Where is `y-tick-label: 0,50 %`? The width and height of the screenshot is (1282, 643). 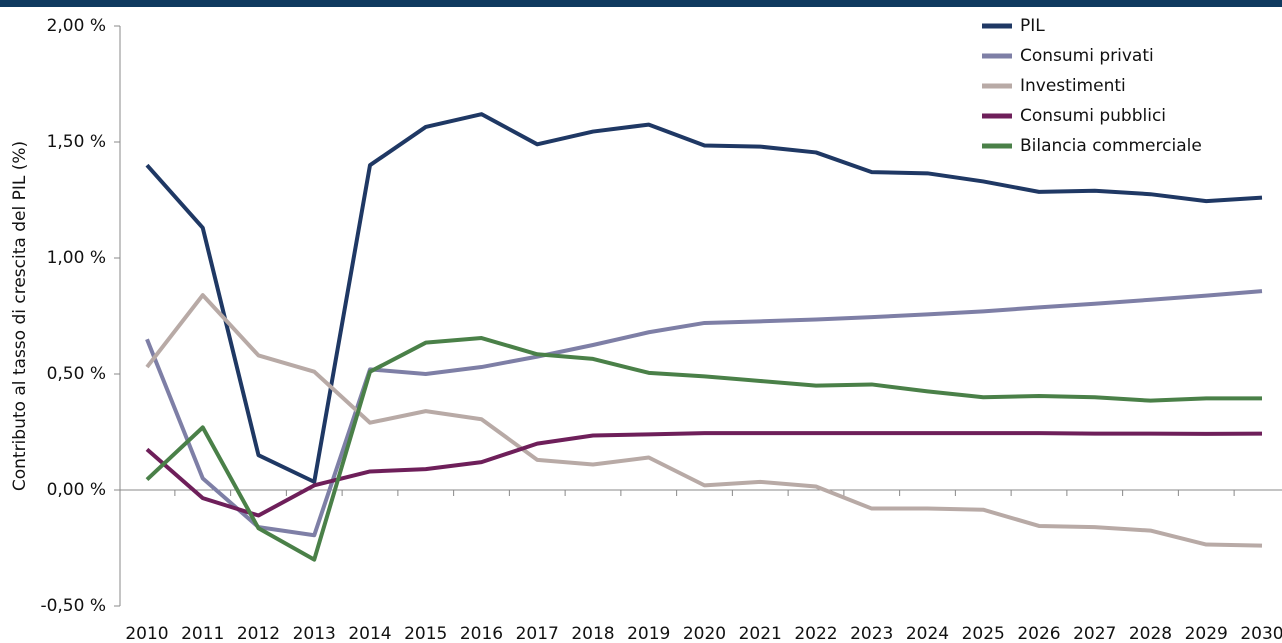
y-tick-label: 0,50 % is located at coordinates (76, 374).